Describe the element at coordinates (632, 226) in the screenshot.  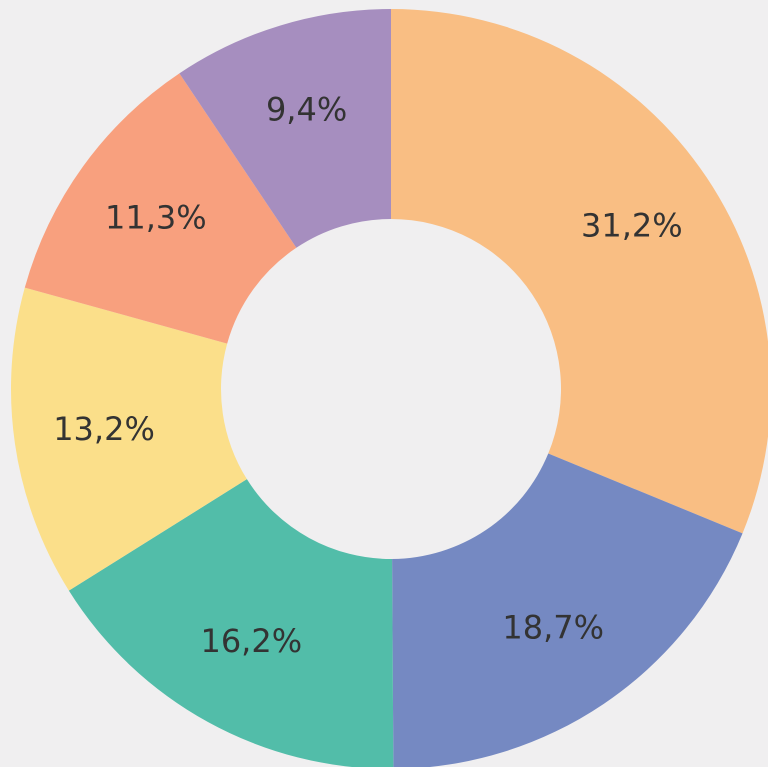
I see `value-label: 31,2%` at that location.